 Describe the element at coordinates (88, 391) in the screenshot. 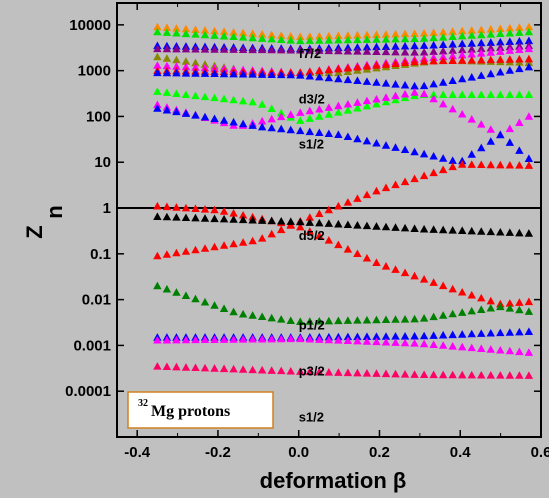

I see `y-tick-label: 0.0001` at that location.